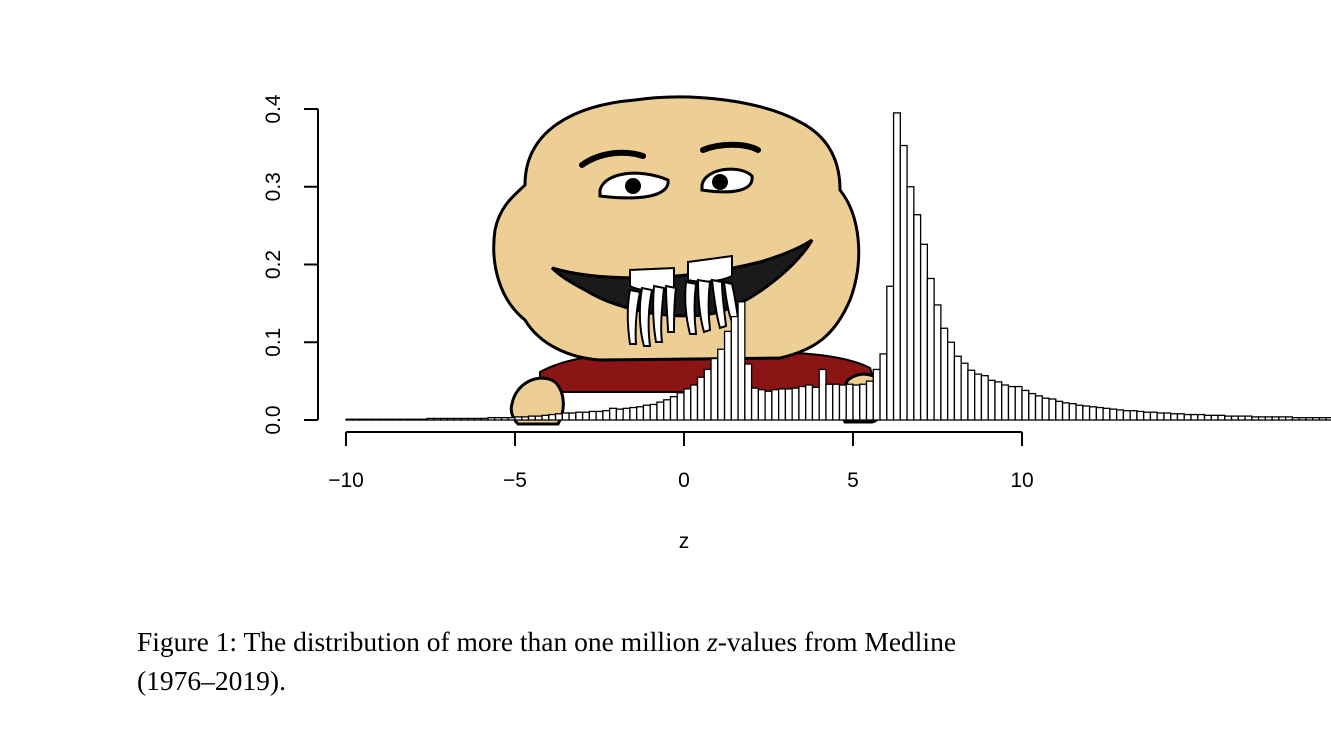 This screenshot has width=1331, height=730. Describe the element at coordinates (633, 186) in the screenshot. I see `cartoon-pupil-left` at that location.